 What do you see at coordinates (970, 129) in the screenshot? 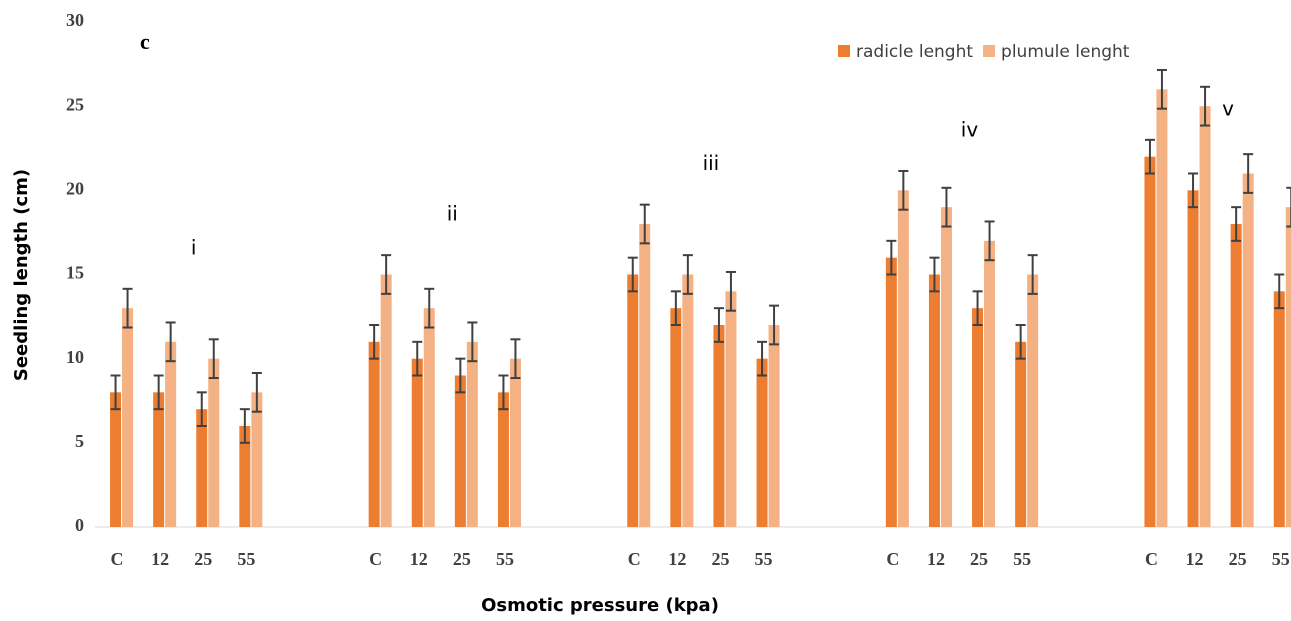
I see `group-label: iv` at bounding box center [970, 129].